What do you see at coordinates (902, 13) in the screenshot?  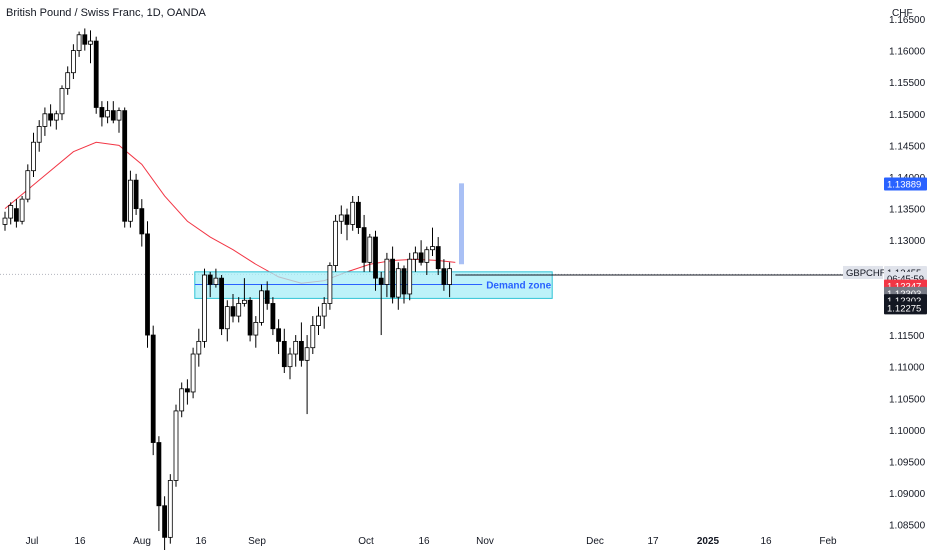 I see `currency-label: CHF` at bounding box center [902, 13].